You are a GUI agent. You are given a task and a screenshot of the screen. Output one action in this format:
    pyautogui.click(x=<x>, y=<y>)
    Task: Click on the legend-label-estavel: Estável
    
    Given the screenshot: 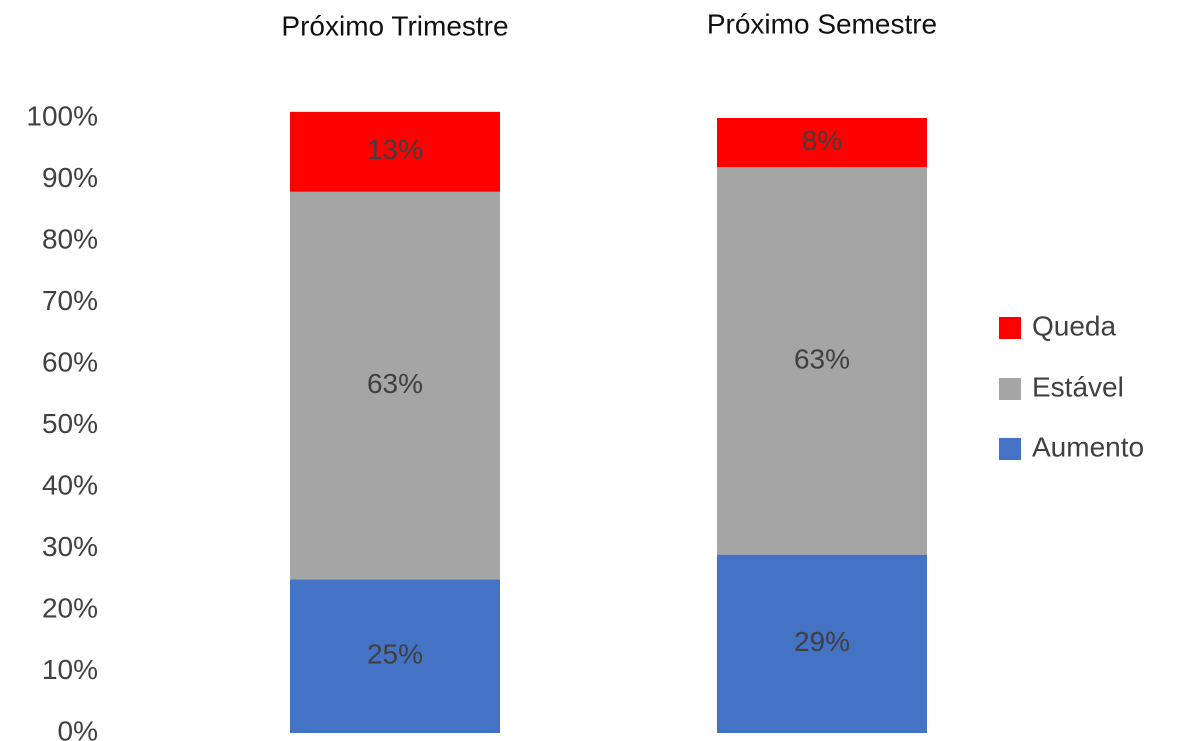 What is the action you would take?
    pyautogui.click(x=1078, y=386)
    